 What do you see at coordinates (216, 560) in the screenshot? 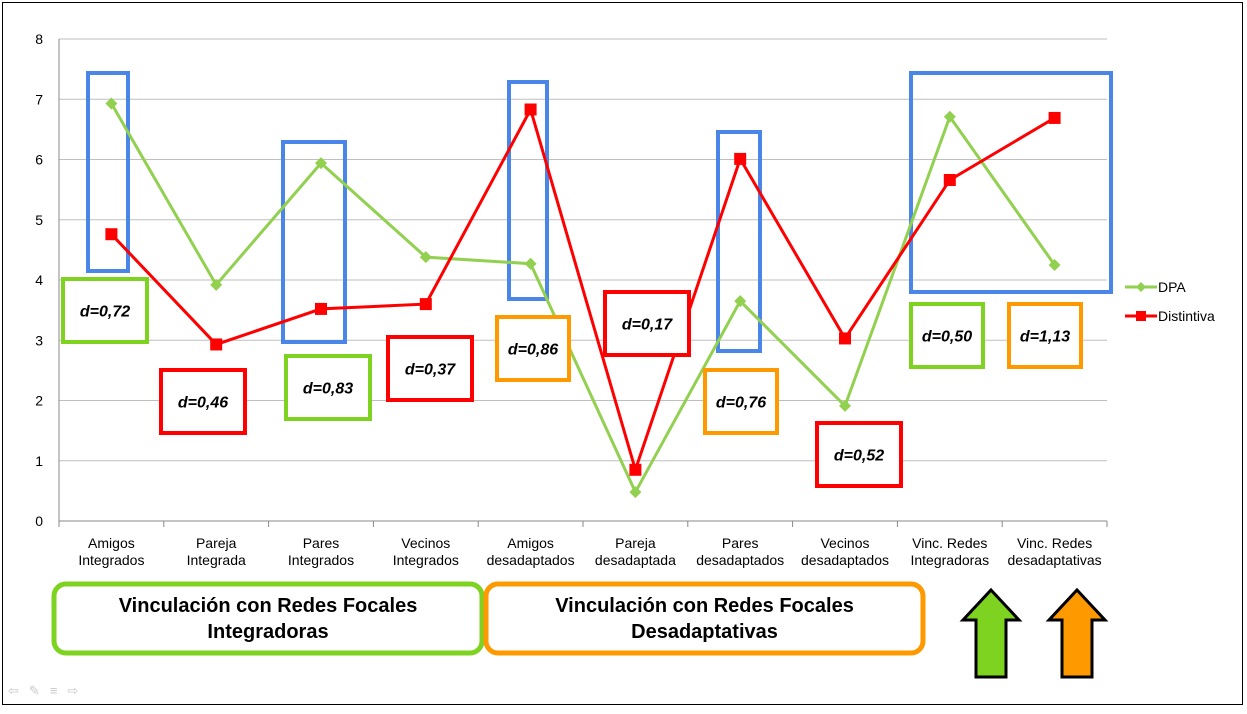
I see `x-tick-label: Integrada` at bounding box center [216, 560].